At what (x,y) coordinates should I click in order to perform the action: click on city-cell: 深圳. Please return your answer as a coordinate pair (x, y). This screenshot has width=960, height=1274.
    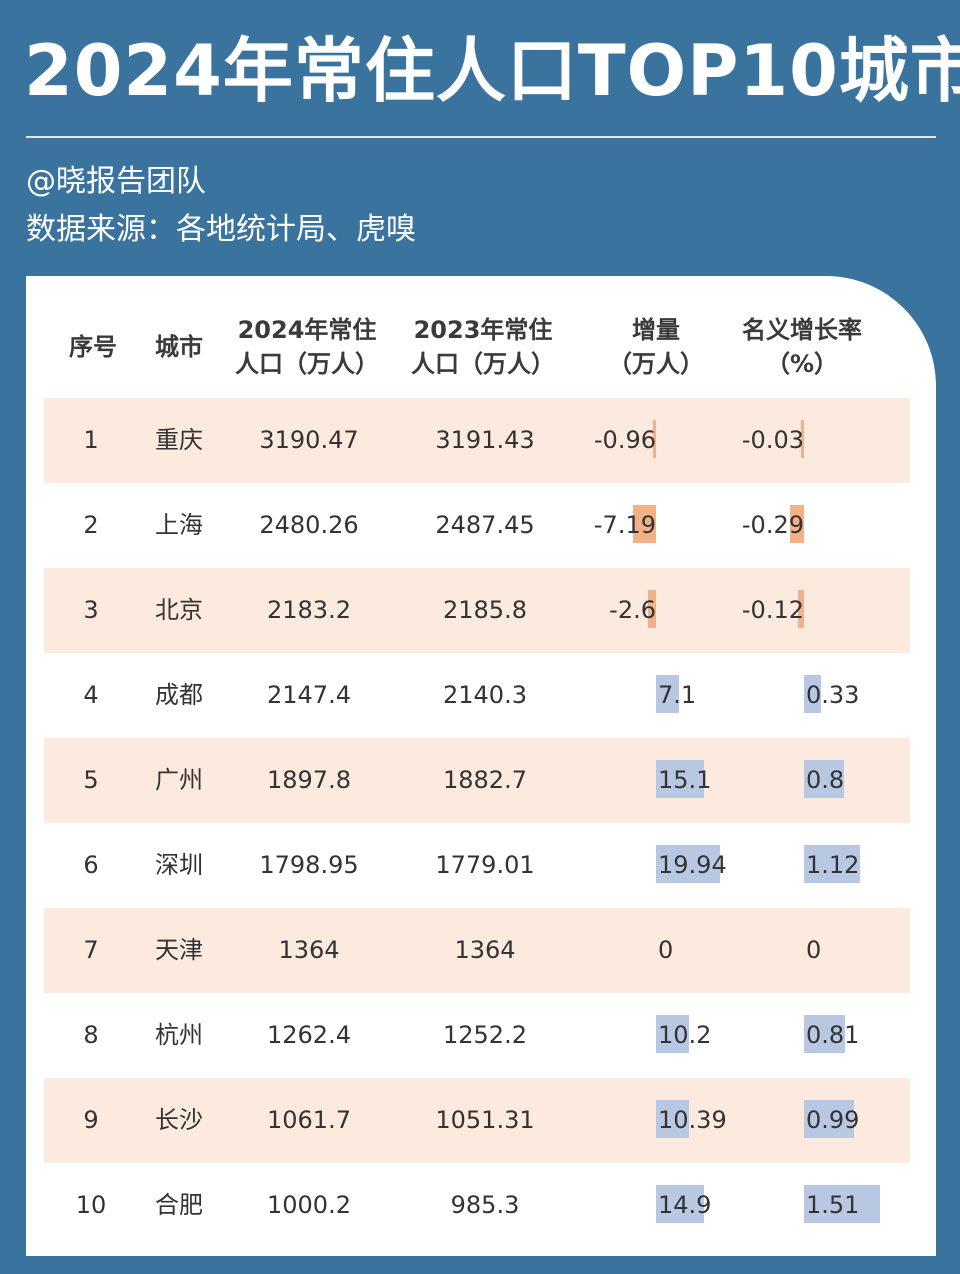
    Looking at the image, I should click on (179, 865).